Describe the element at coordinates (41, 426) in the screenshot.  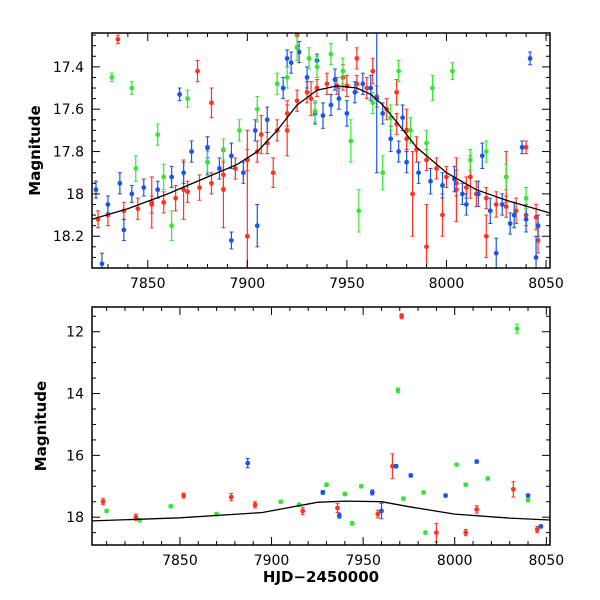
I see `bottom-y-axis-title: Magnitude` at that location.